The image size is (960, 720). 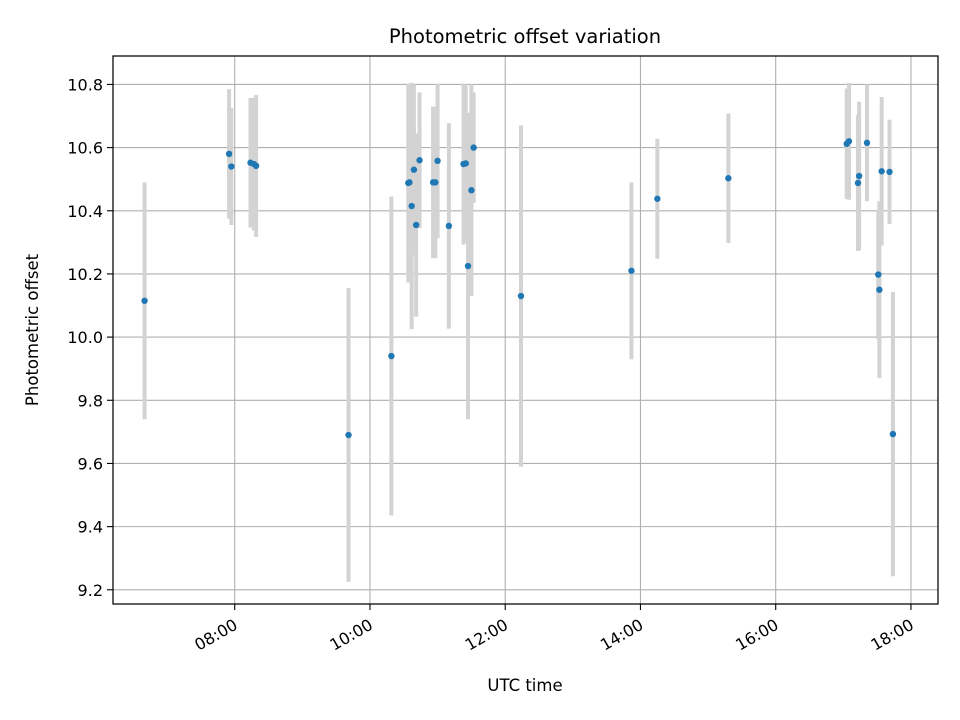 I want to click on y-axis: 9.2 9.4 9.6 9.8 10.0 10.2 10.4 10.6 10.8, so click(x=90, y=337).